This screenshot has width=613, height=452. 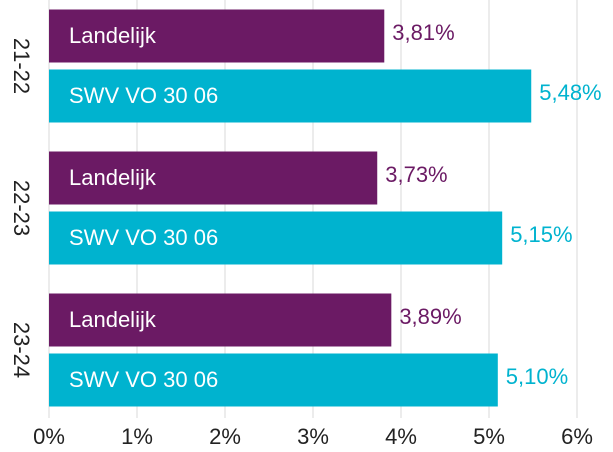 I want to click on x-tick-label: 6%, so click(x=577, y=436).